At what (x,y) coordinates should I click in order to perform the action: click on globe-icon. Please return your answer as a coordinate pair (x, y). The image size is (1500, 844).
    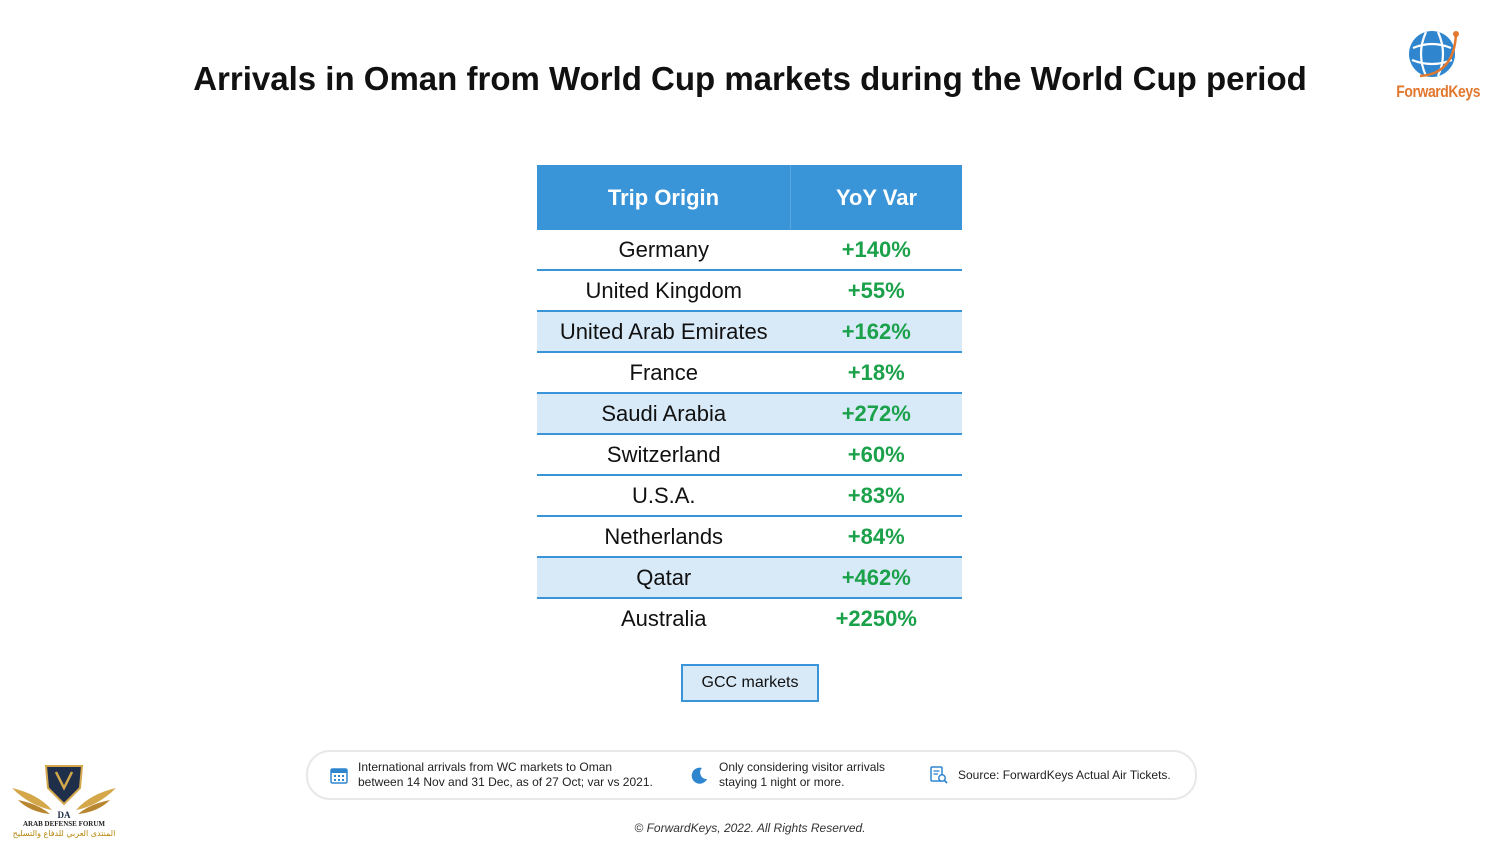
    Looking at the image, I should click on (1434, 54).